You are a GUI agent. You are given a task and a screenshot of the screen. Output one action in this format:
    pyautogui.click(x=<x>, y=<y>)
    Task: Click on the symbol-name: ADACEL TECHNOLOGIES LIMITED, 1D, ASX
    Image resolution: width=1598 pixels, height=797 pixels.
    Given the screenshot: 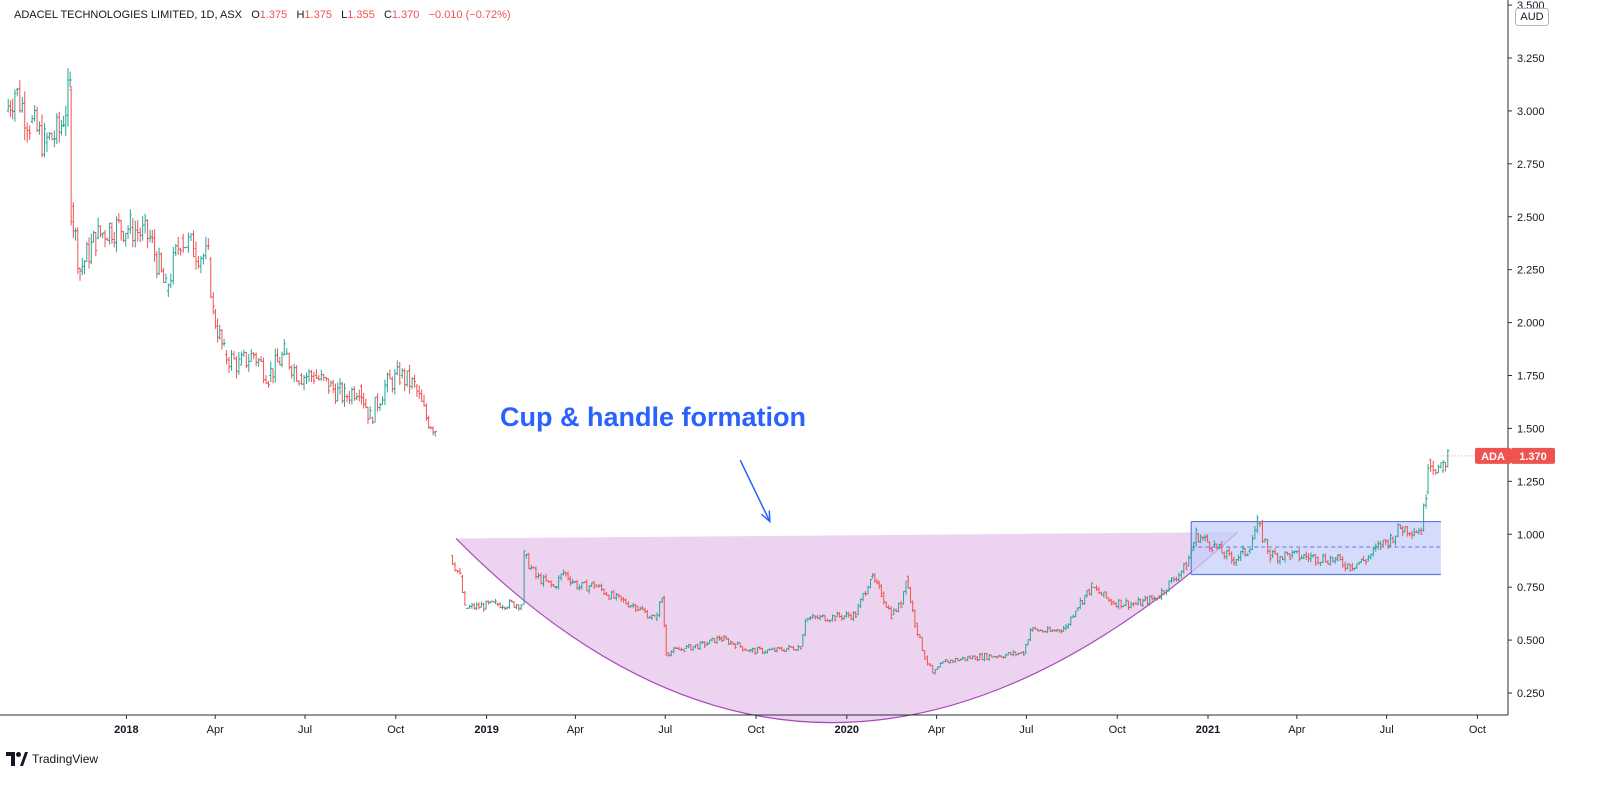 What is the action you would take?
    pyautogui.click(x=128, y=15)
    